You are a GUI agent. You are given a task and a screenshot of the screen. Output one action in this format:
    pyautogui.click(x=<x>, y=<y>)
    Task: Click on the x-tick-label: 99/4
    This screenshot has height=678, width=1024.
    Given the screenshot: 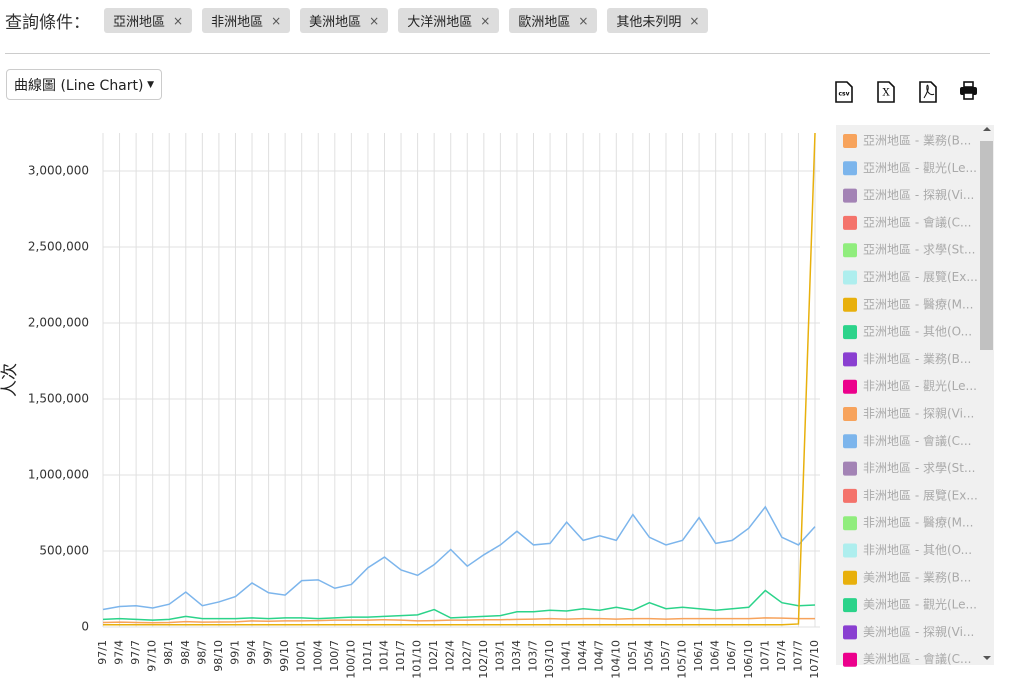 What is the action you would take?
    pyautogui.click(x=251, y=652)
    